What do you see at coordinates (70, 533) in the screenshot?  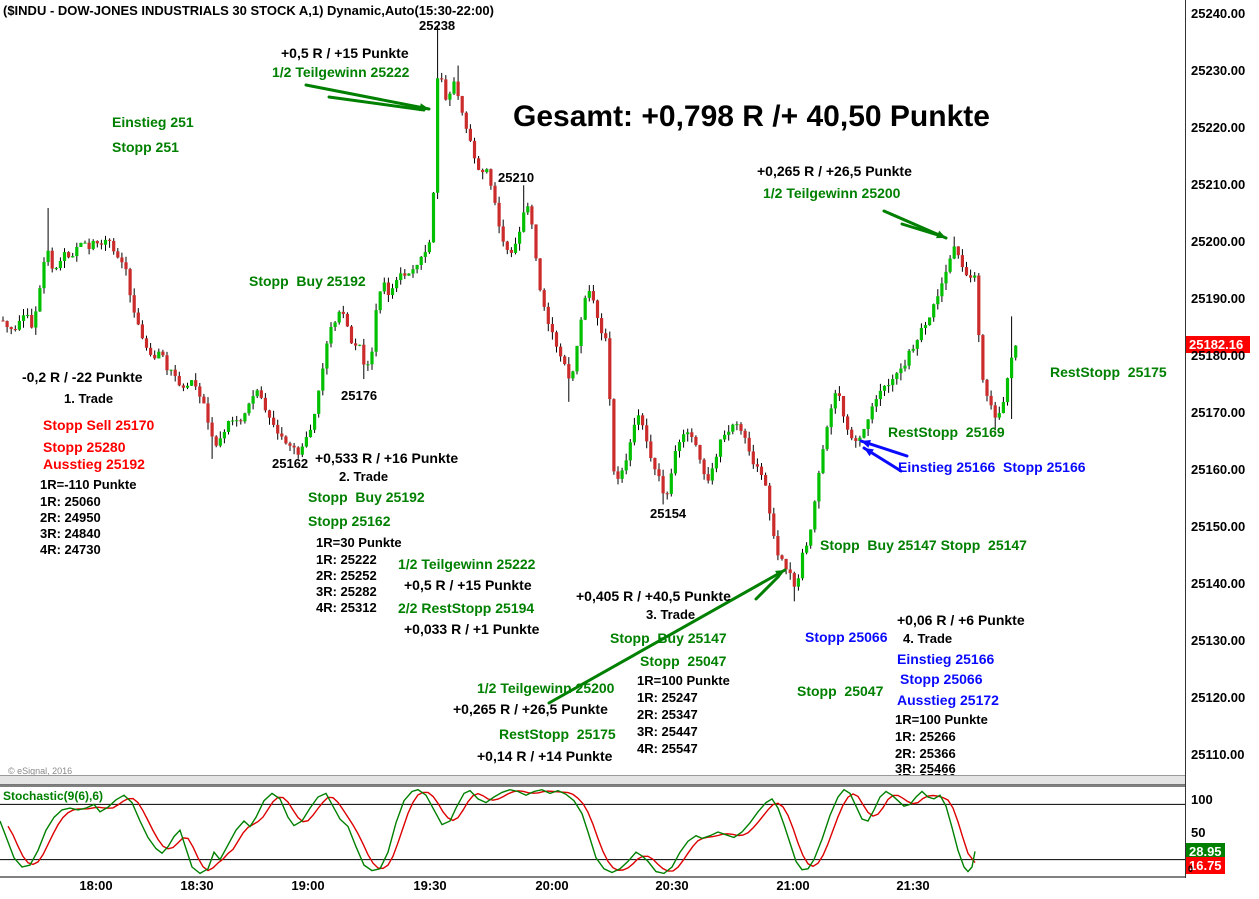 I see `chart-annotation: 3R: 24840` at bounding box center [70, 533].